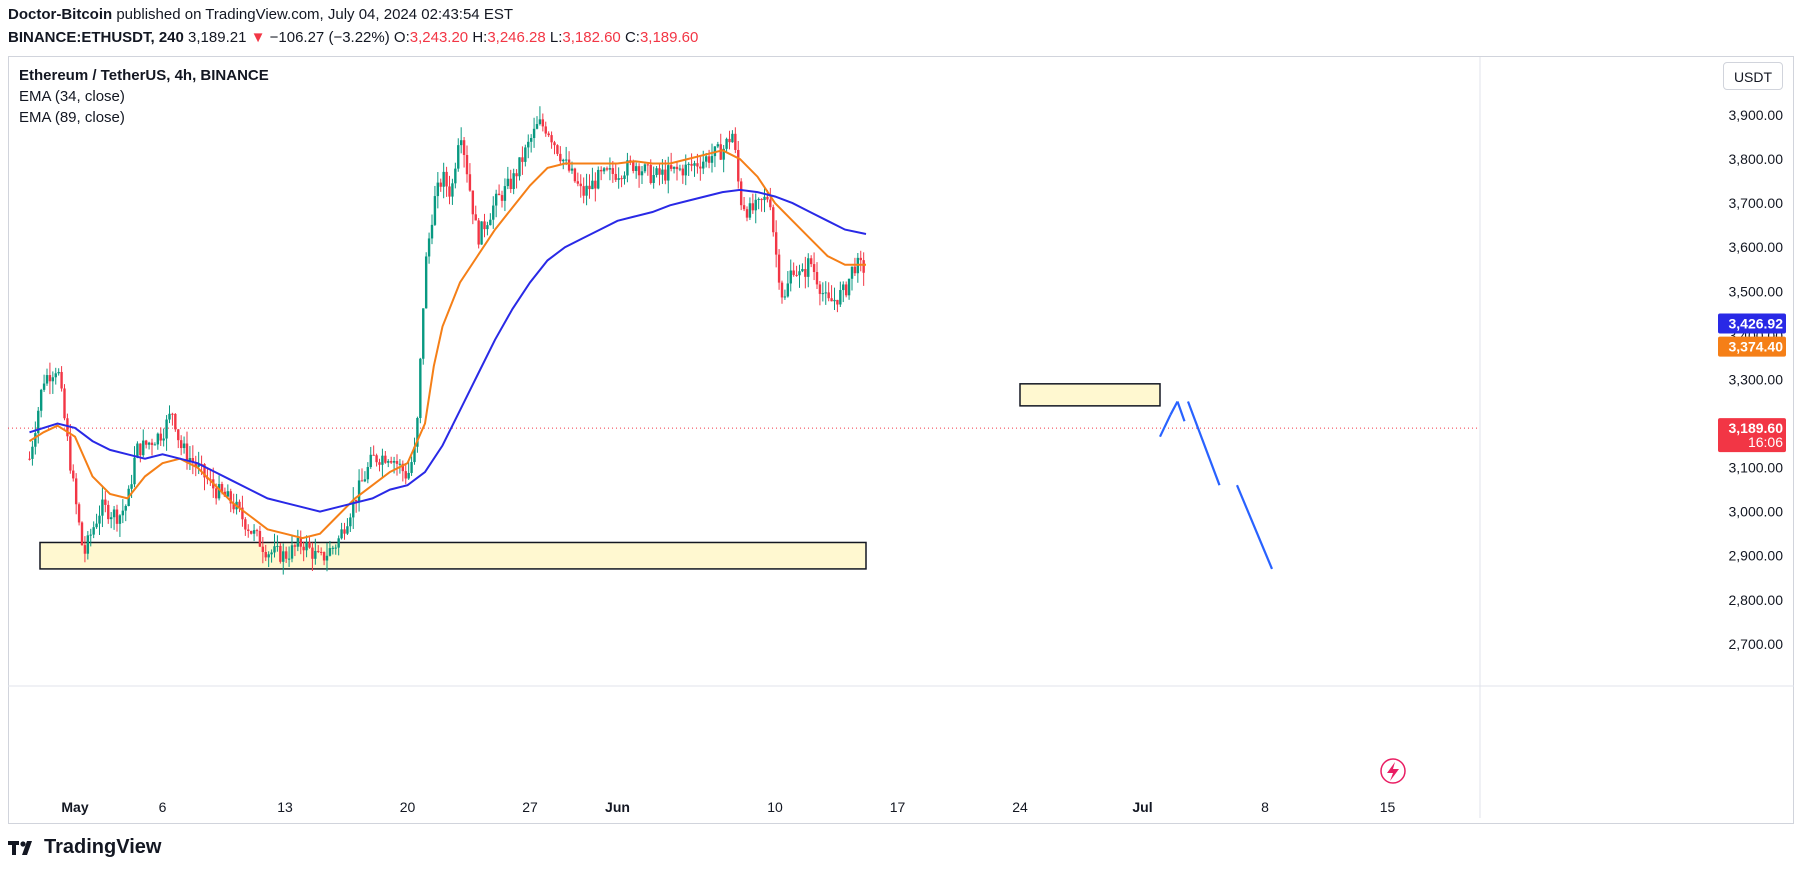  What do you see at coordinates (20, 847) in the screenshot?
I see `tradingview-logo-icon` at bounding box center [20, 847].